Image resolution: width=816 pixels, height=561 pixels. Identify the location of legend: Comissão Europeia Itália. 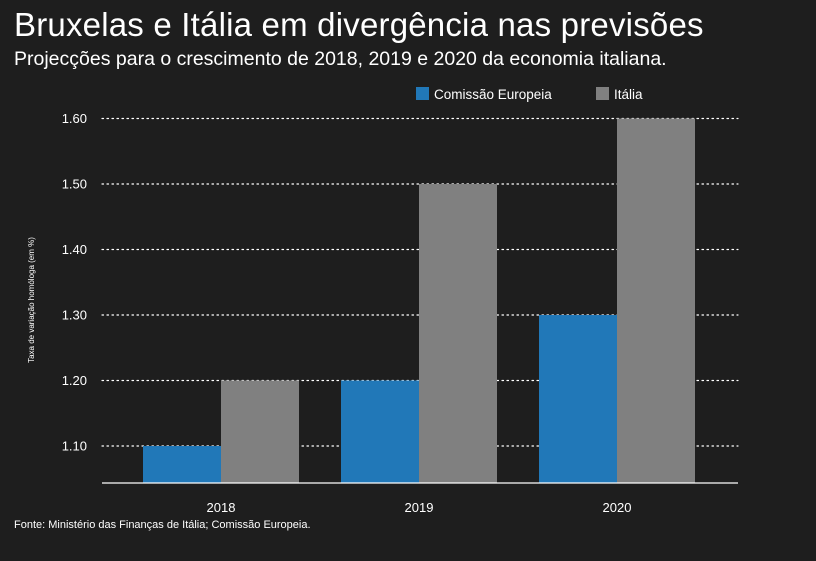
(529, 94).